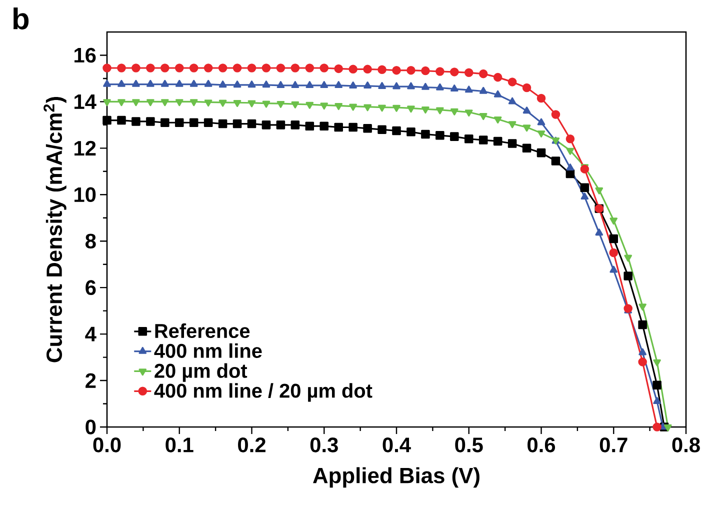 This screenshot has width=716, height=522. I want to click on y-tick-label: 14, so click(85, 101).